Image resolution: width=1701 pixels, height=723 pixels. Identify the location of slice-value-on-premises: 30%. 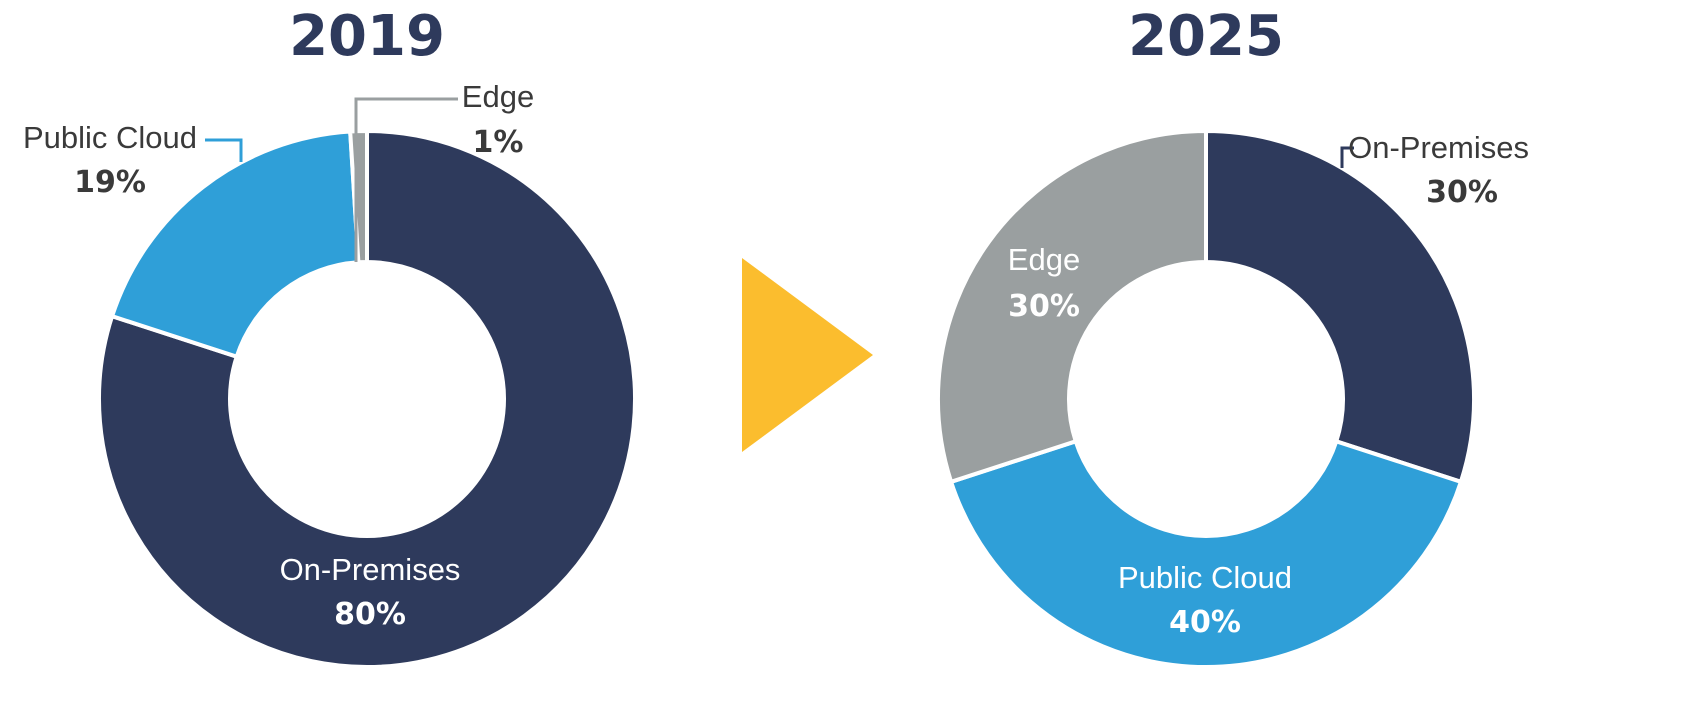
(1462, 192).